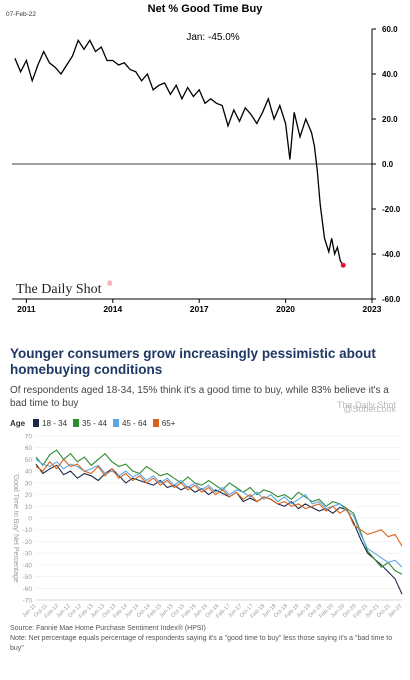  I want to click on chart1-x-tick-label: 2014, so click(112, 309).